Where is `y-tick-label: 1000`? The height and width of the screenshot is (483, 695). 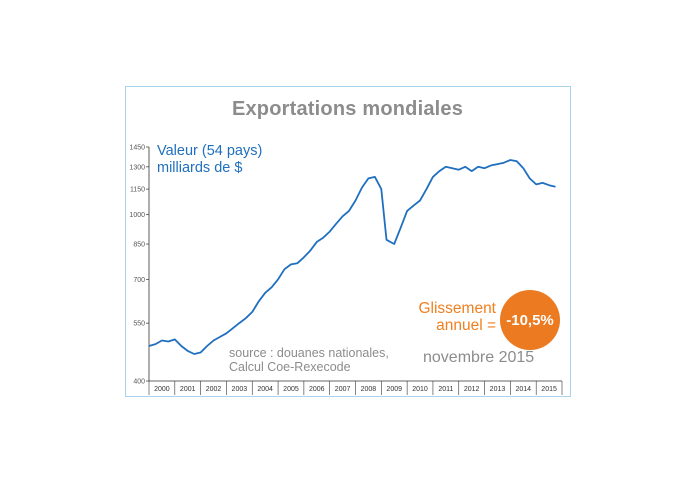
y-tick-label: 1000 is located at coordinates (137, 215).